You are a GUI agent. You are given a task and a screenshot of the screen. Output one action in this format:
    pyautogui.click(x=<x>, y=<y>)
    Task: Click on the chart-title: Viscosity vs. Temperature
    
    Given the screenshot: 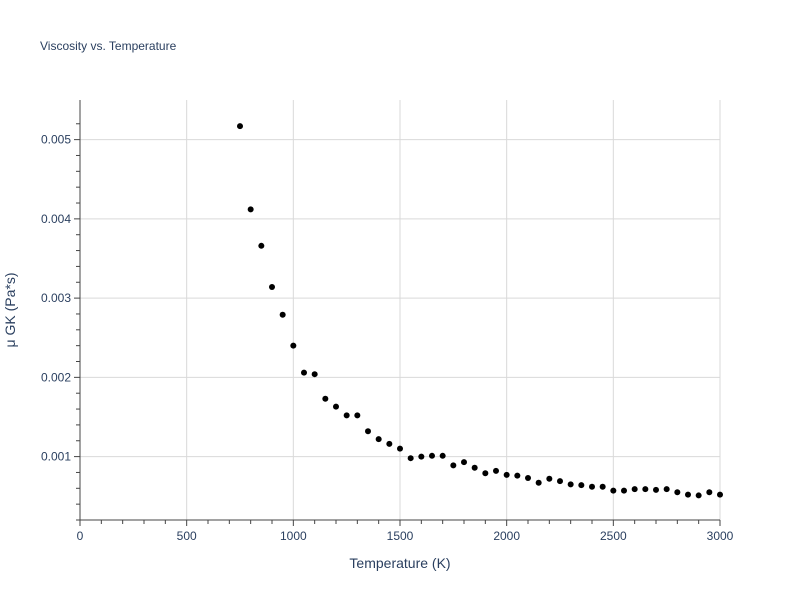 What is the action you would take?
    pyautogui.click(x=108, y=46)
    